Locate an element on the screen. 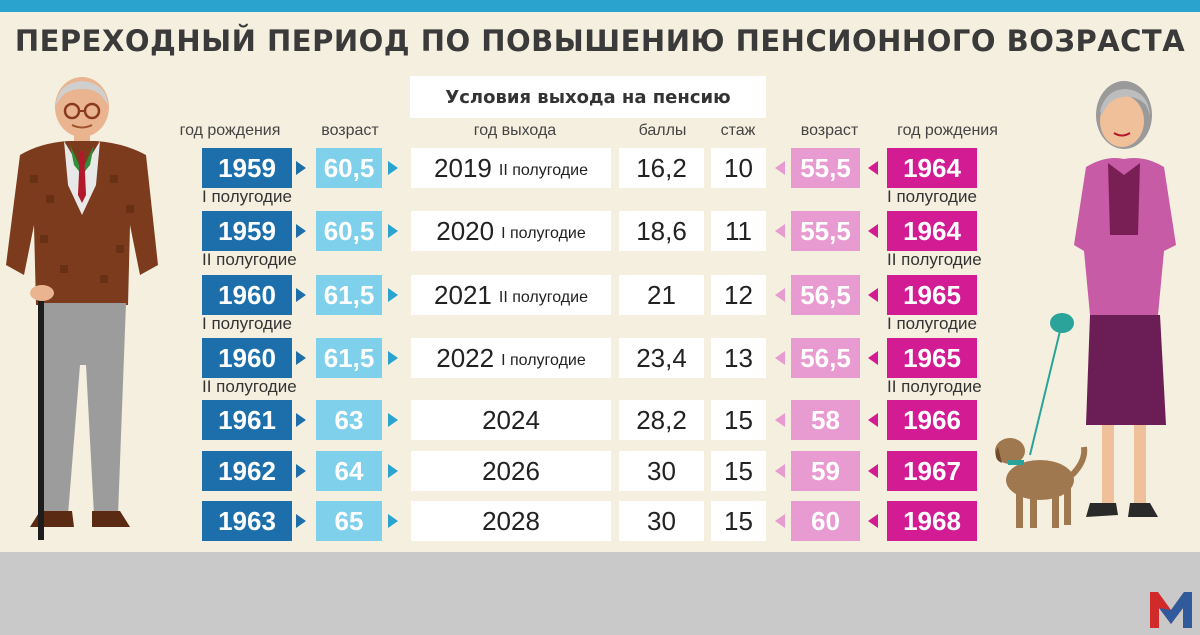  experience: 11 is located at coordinates (738, 231).